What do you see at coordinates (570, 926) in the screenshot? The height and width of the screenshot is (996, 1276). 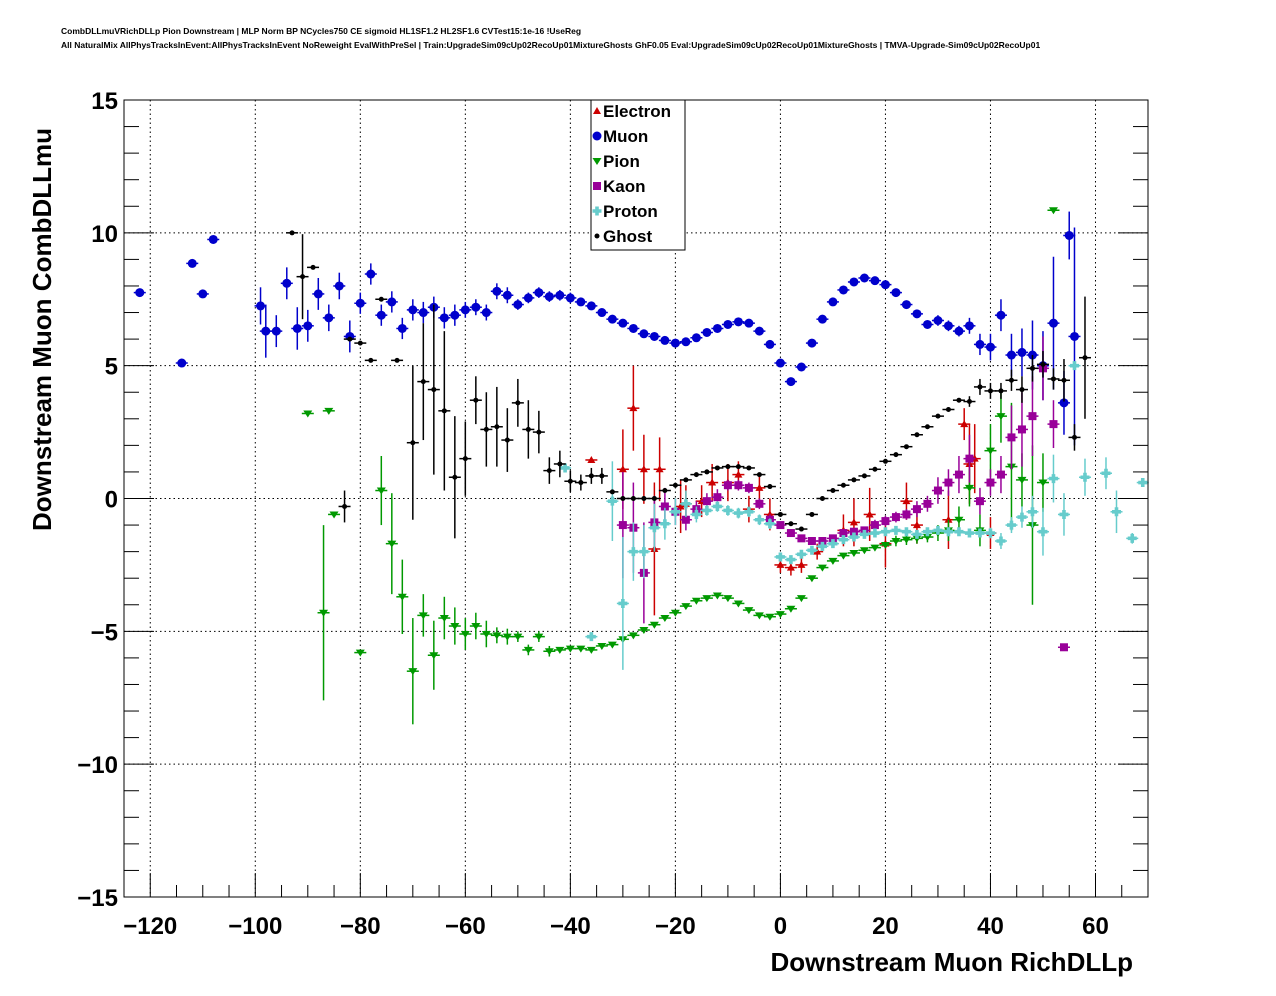 I see `x-tick-label: −40` at bounding box center [570, 926].